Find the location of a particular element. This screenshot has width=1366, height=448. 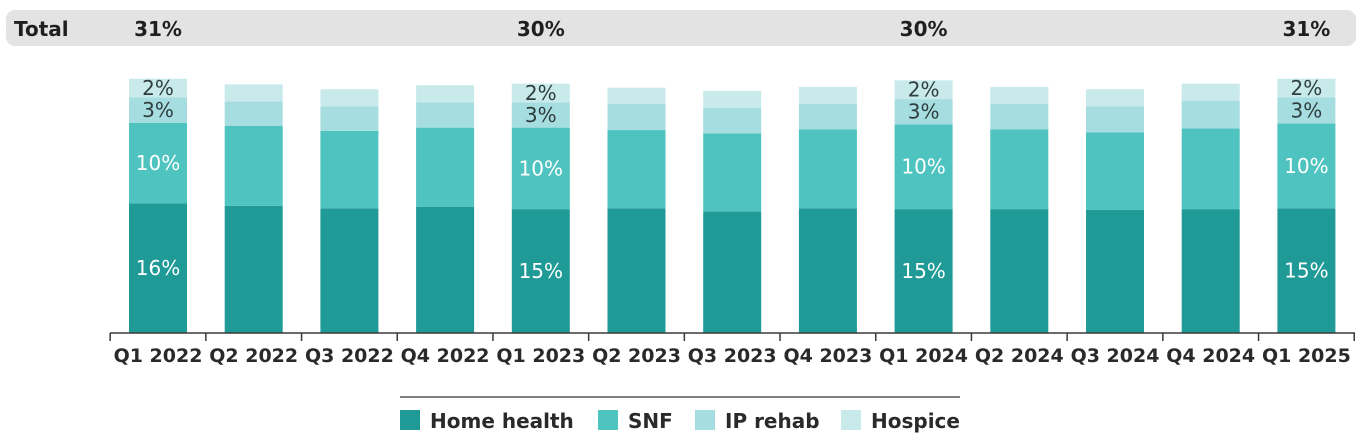

bar-segment-ip-rehab-q3-2024 is located at coordinates (1115, 119).